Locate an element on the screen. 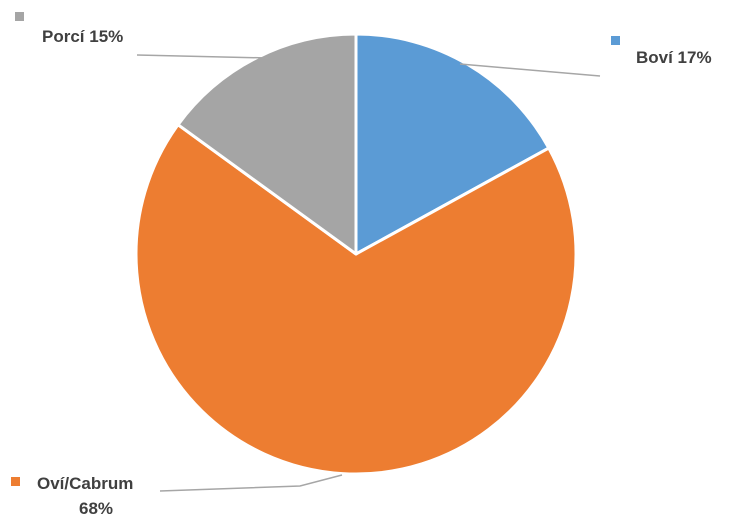  legend-key-ovi-cabrum is located at coordinates (15, 481).